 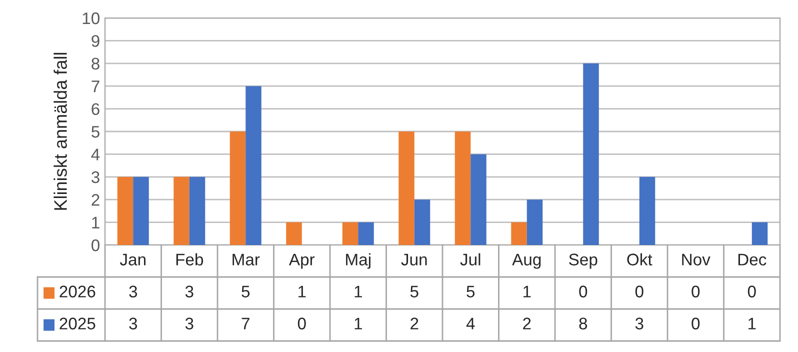 I want to click on y-tick-label: 6, so click(x=96, y=109).